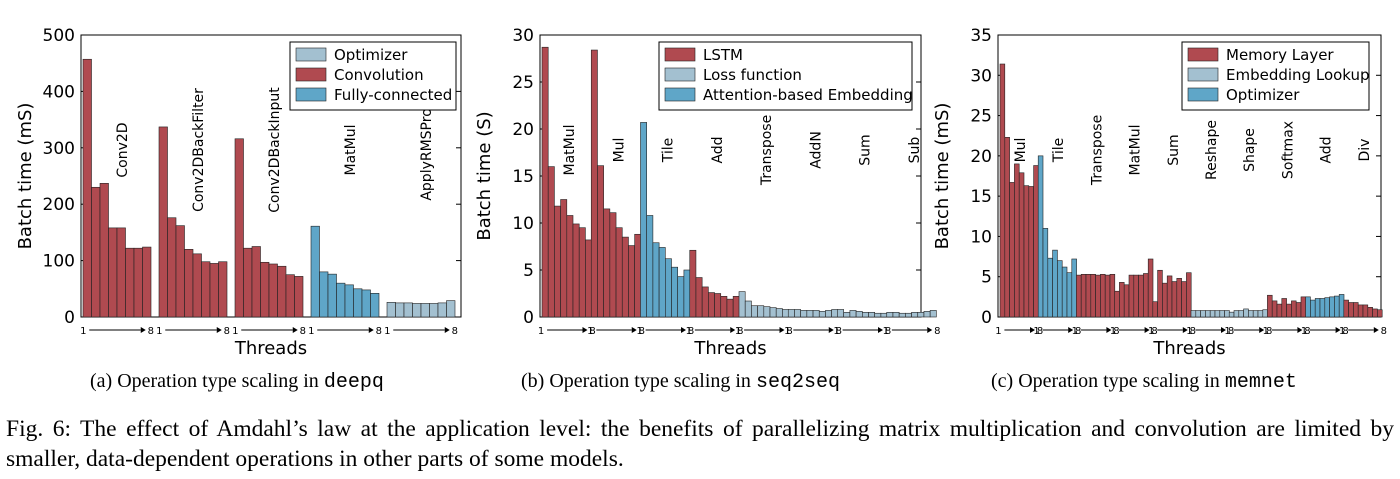 The height and width of the screenshot is (479, 1400). Describe the element at coordinates (986, 278) in the screenshot. I see `y-tick-label: 5` at that location.